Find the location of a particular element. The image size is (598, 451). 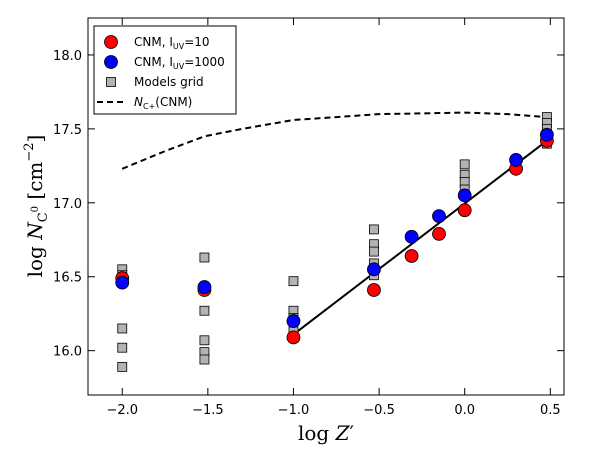

x-axis-label: log Z′ is located at coordinates (326, 433).